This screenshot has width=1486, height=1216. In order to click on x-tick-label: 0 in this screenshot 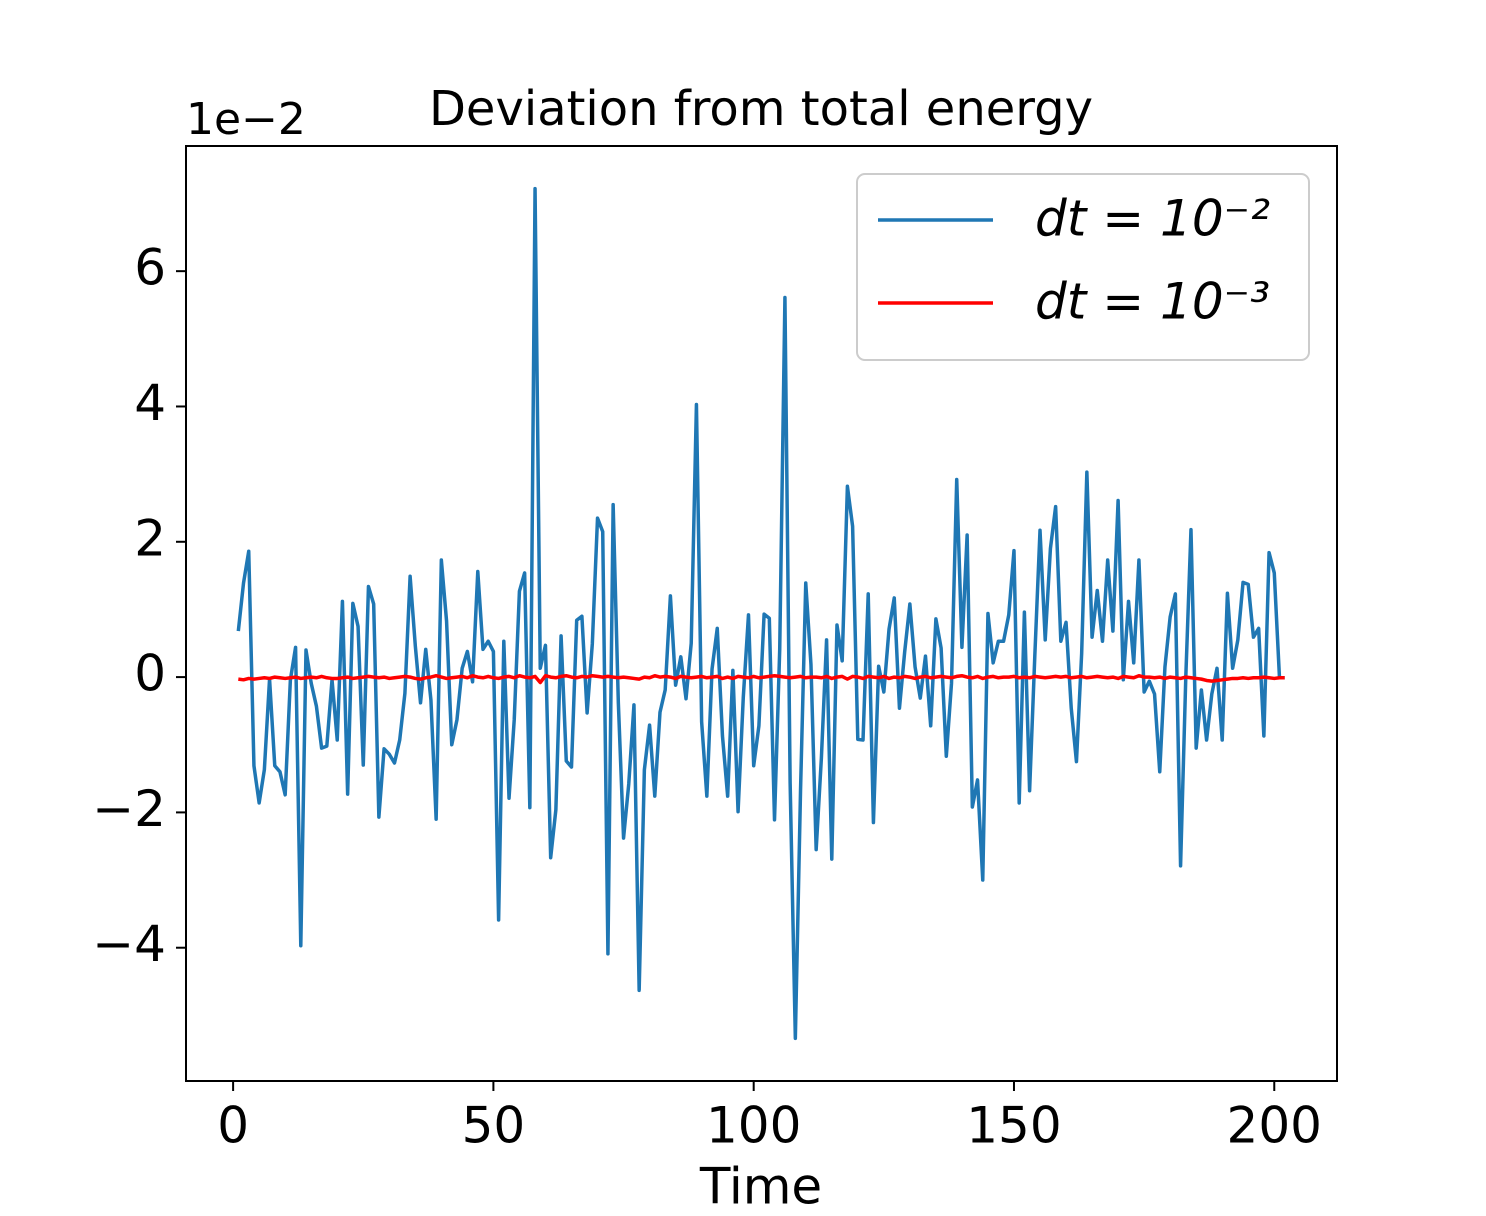, I will do `click(233, 1126)`.